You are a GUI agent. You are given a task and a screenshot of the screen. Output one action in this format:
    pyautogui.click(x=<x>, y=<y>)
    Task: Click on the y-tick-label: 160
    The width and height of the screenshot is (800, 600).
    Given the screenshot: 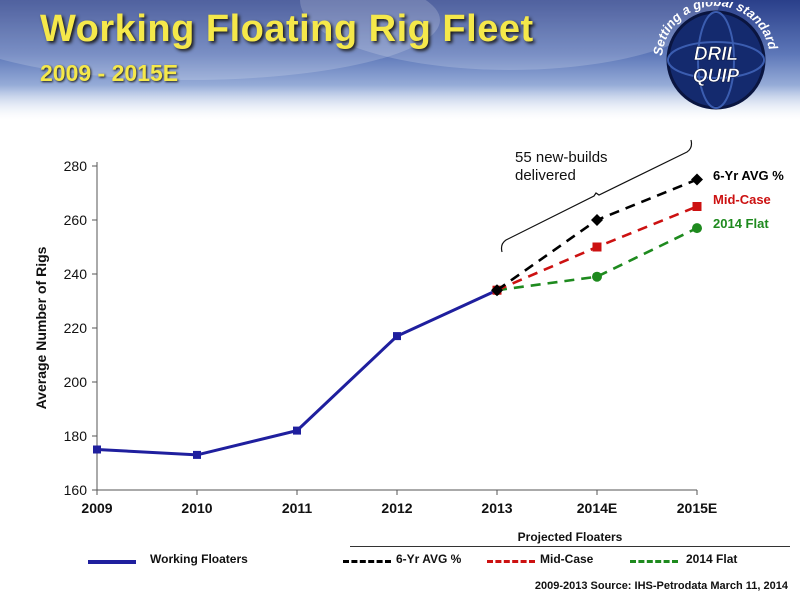 What is the action you would take?
    pyautogui.click(x=76, y=490)
    